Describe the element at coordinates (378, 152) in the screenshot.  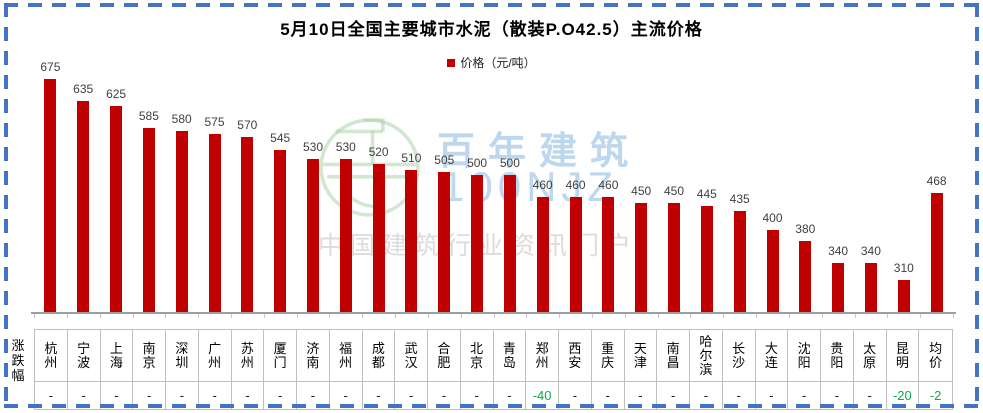
I see `value-label-成都: 520` at that location.